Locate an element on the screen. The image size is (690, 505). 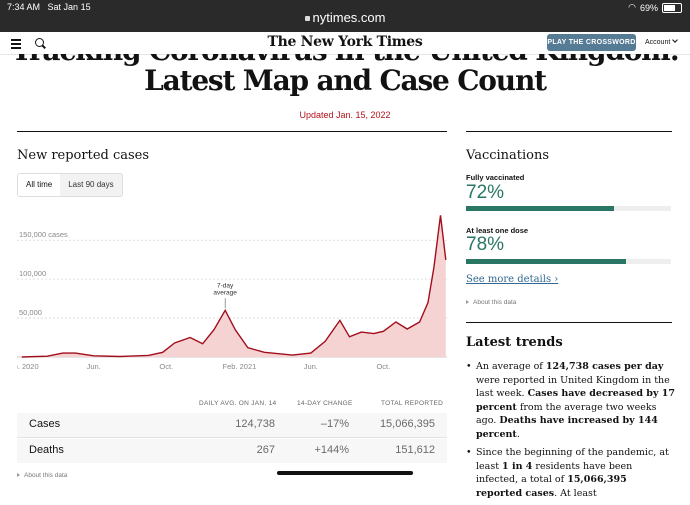
url-bar: nytimes.com is located at coordinates (345, 17).